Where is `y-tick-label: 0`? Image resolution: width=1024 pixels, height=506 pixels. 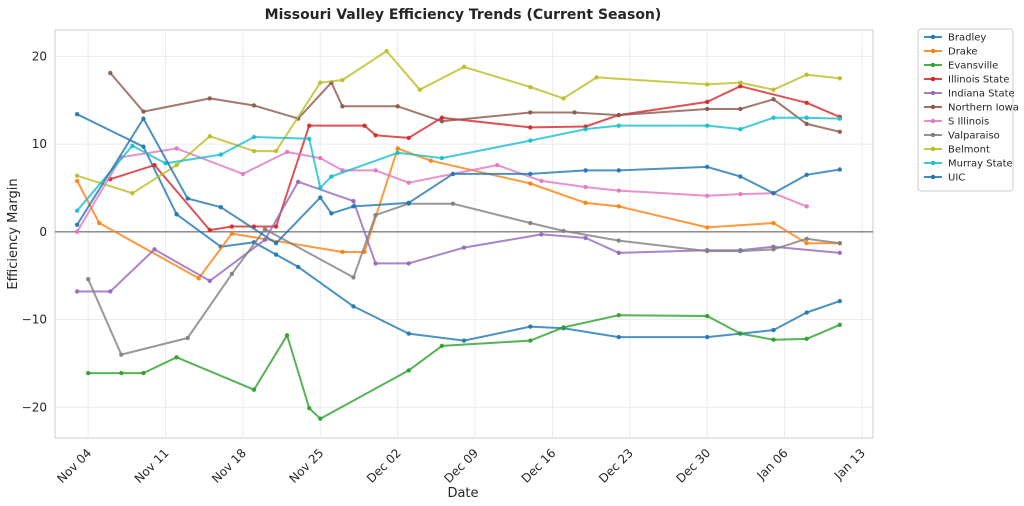
y-tick-label: 0 is located at coordinates (43, 232).